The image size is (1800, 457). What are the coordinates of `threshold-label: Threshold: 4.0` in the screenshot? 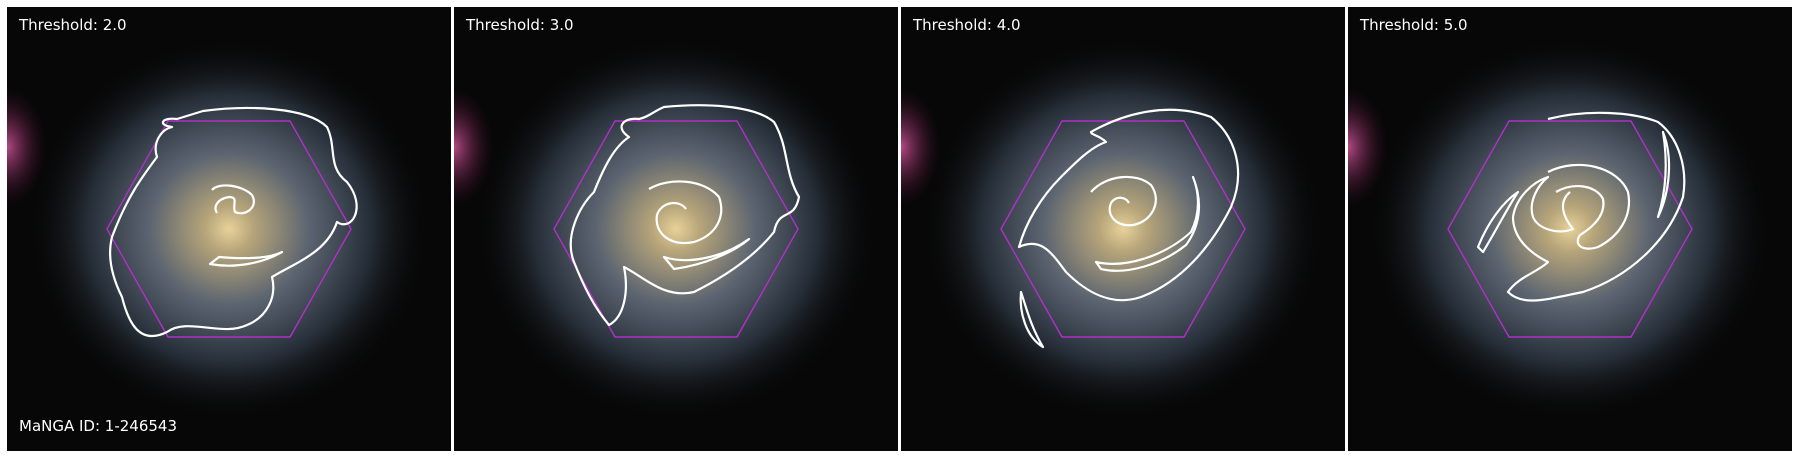 It's located at (967, 25).